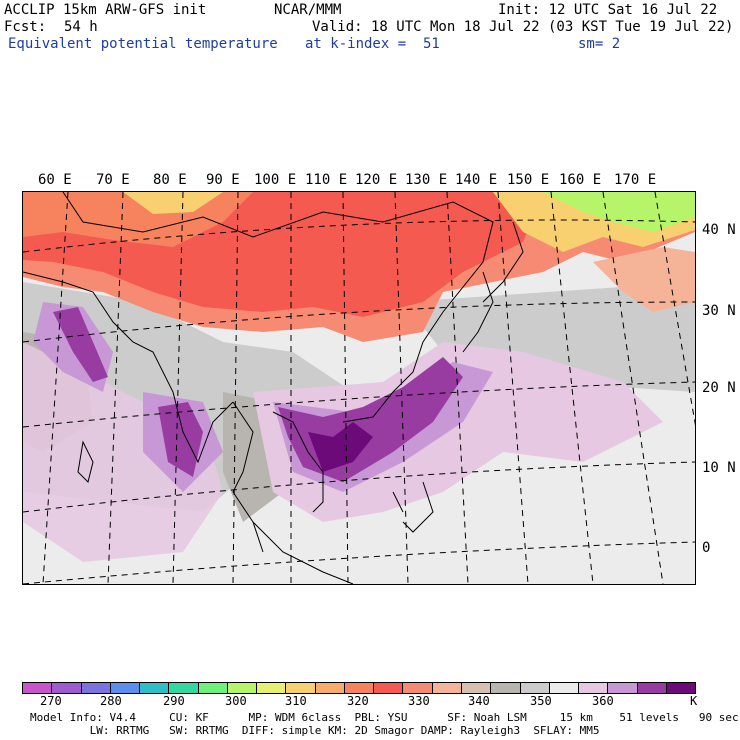  I want to click on forecast-label: Fcst:, so click(25, 27).